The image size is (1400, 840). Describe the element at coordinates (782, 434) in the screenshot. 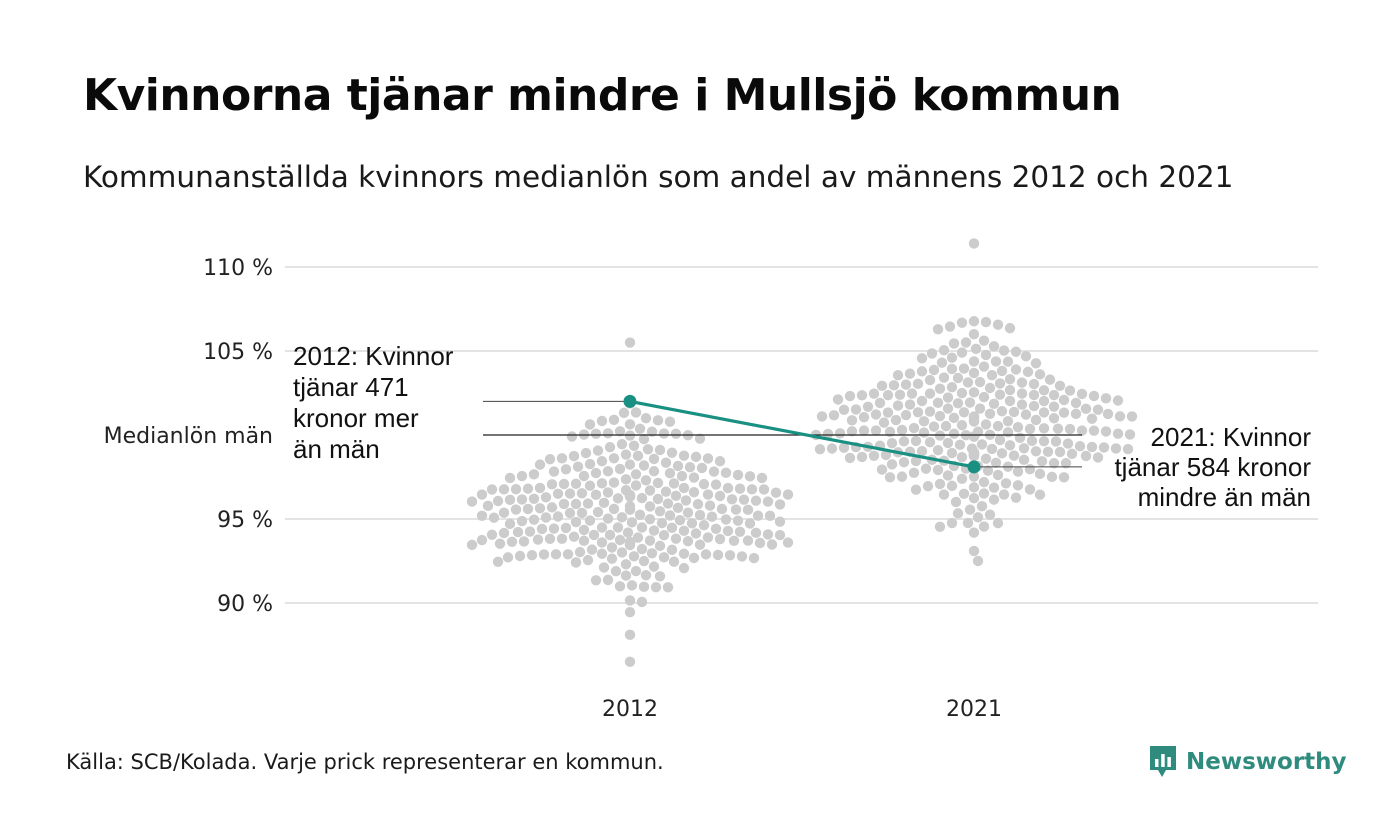

I see `highlight-series` at that location.